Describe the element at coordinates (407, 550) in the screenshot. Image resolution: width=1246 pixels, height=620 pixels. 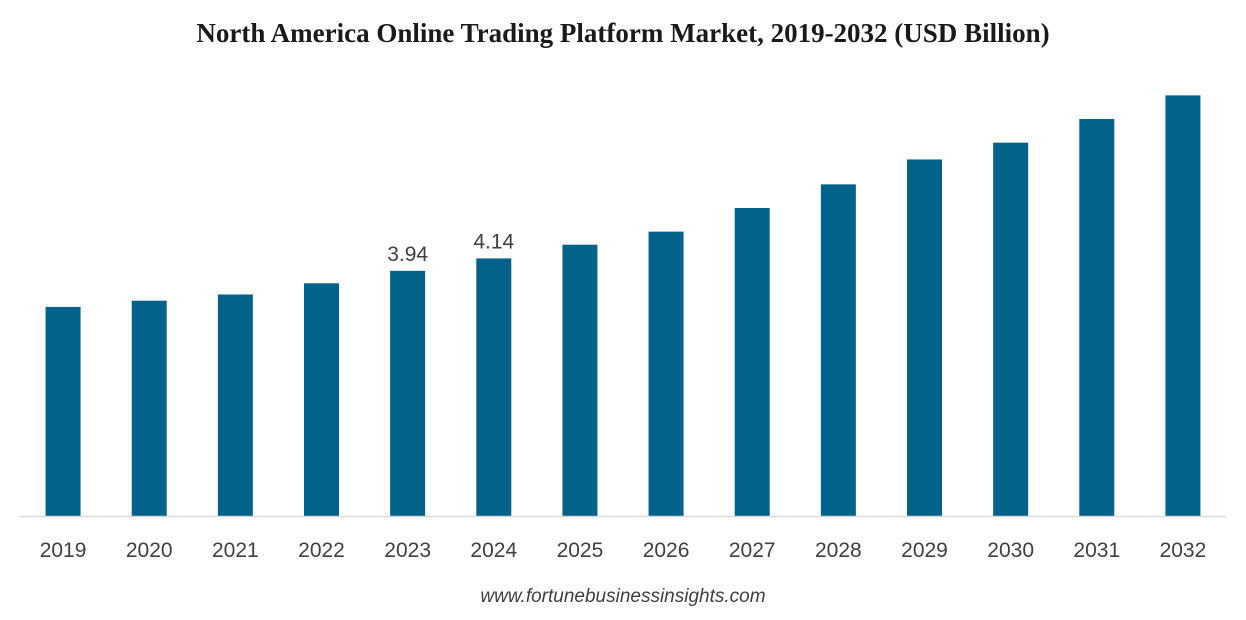
I see `x-tick-label-2023: 2023` at that location.